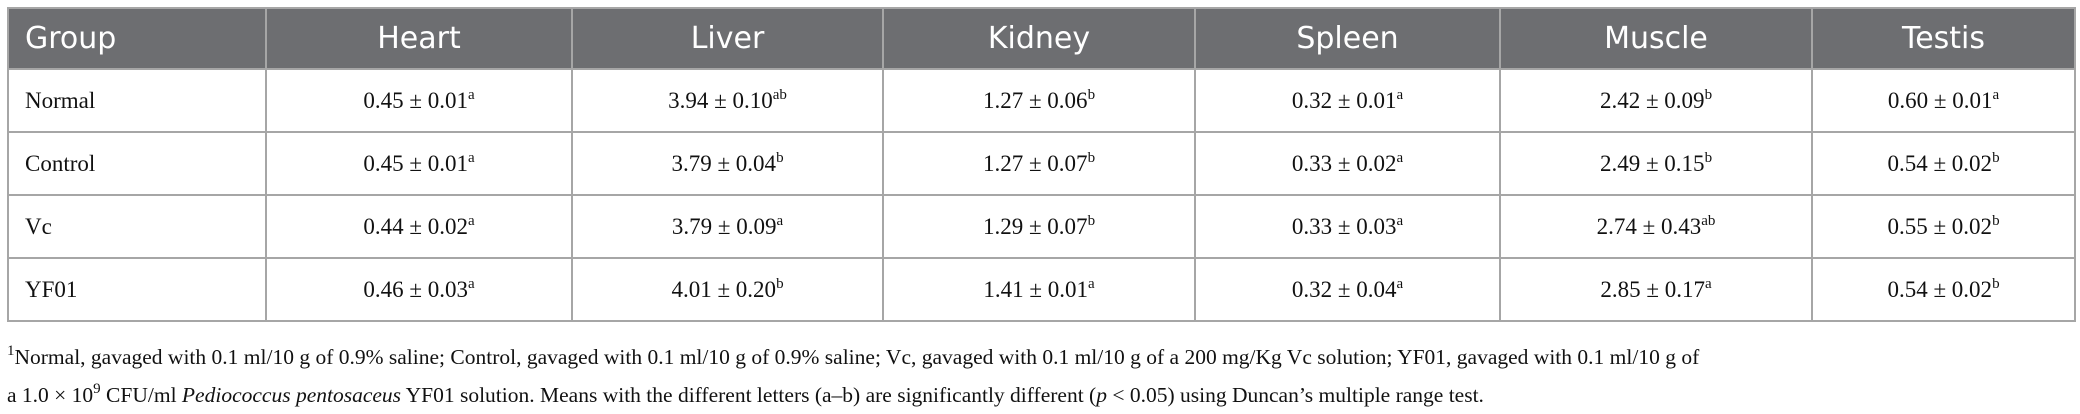 Image resolution: width=2080 pixels, height=414 pixels. I want to click on value-cell: 1.27 ± 0.07b, so click(1039, 163).